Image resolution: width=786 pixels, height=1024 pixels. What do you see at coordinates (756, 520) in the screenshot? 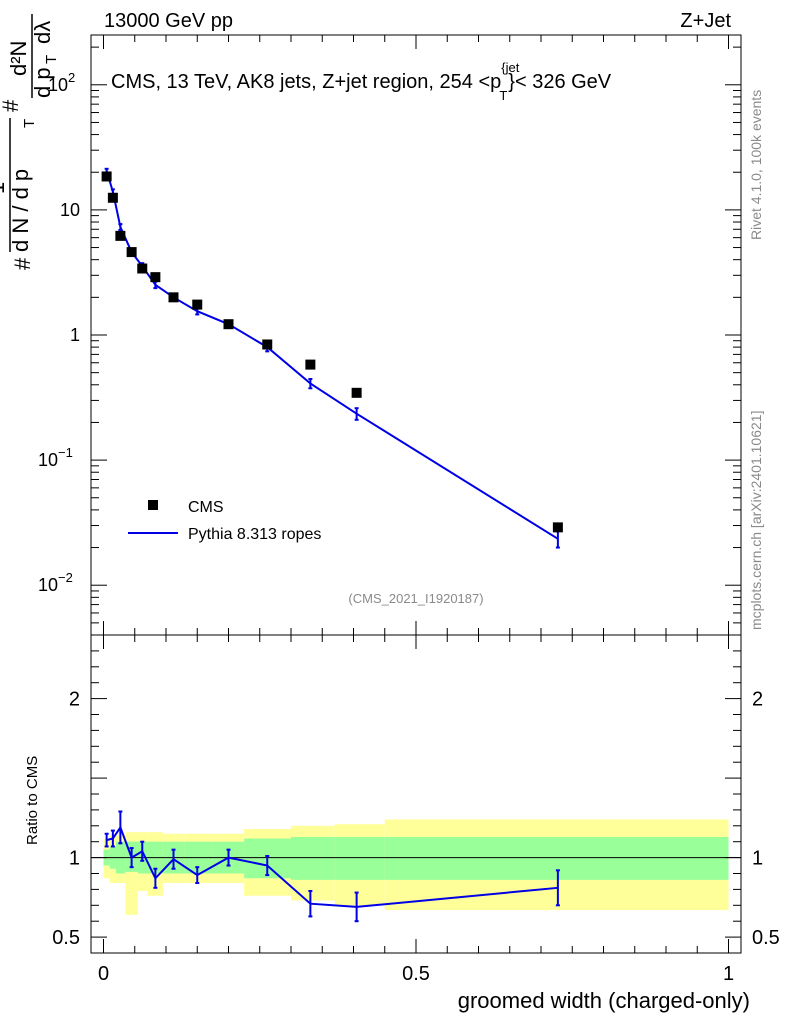
I see `side-label-mcplots: mcplots.cern.ch [arXiv:2401.10621]` at bounding box center [756, 520].